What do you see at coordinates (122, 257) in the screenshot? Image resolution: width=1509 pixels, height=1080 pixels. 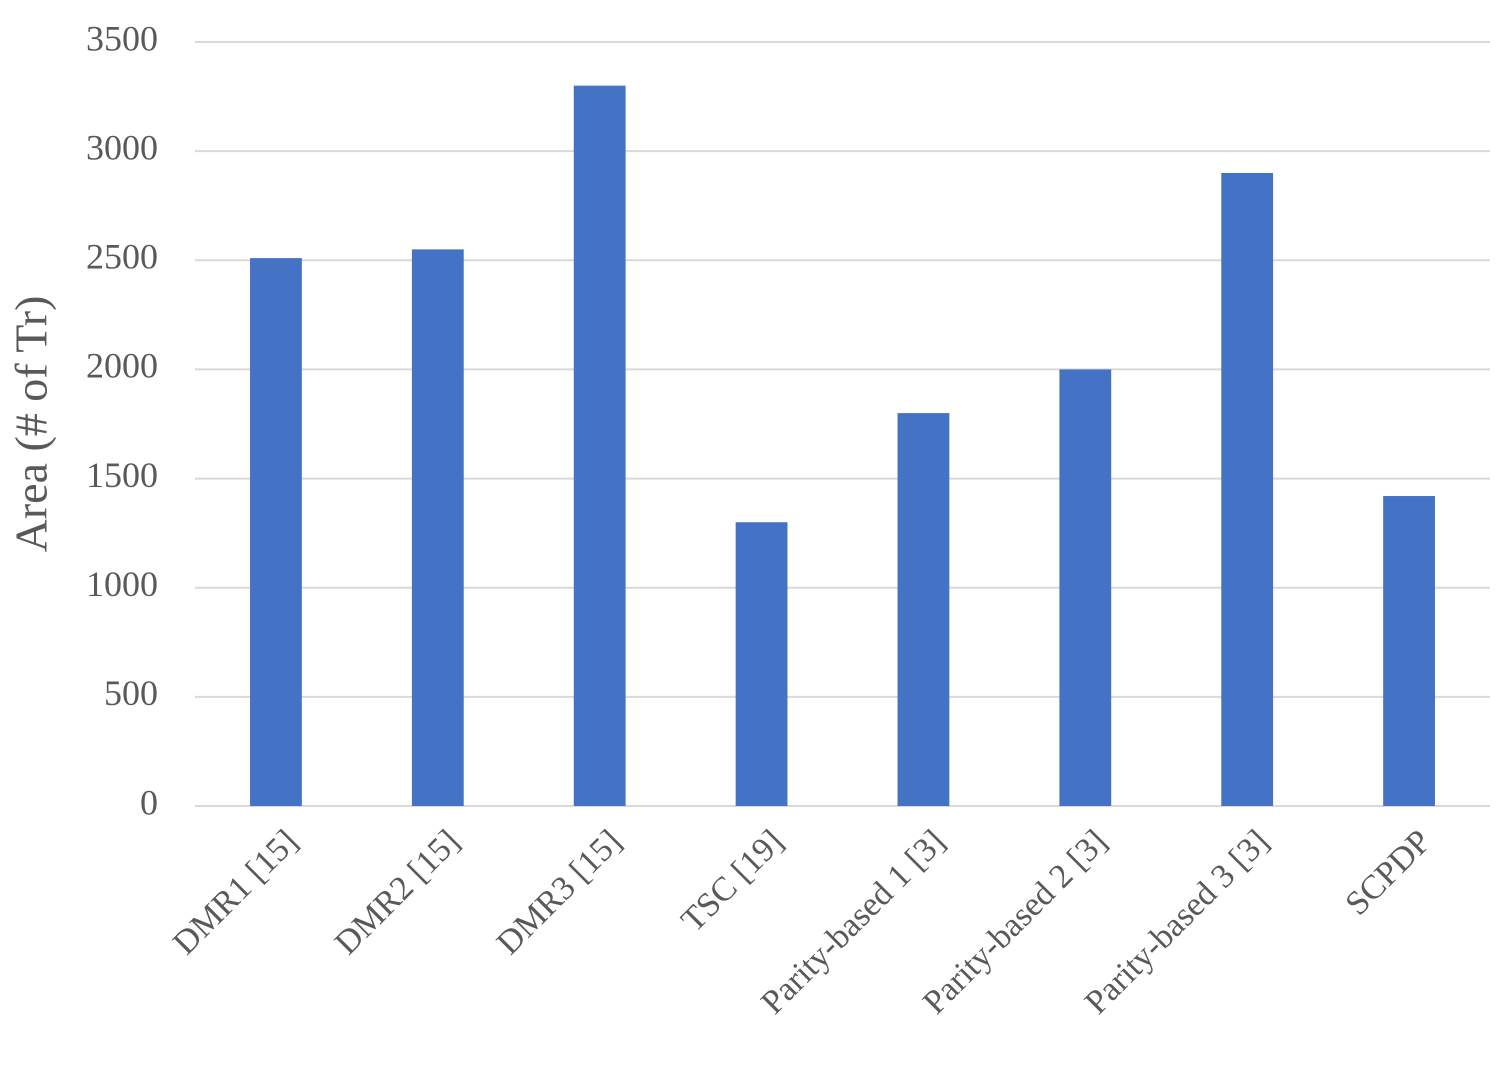 I see `y-tick-label: 2500` at bounding box center [122, 257].